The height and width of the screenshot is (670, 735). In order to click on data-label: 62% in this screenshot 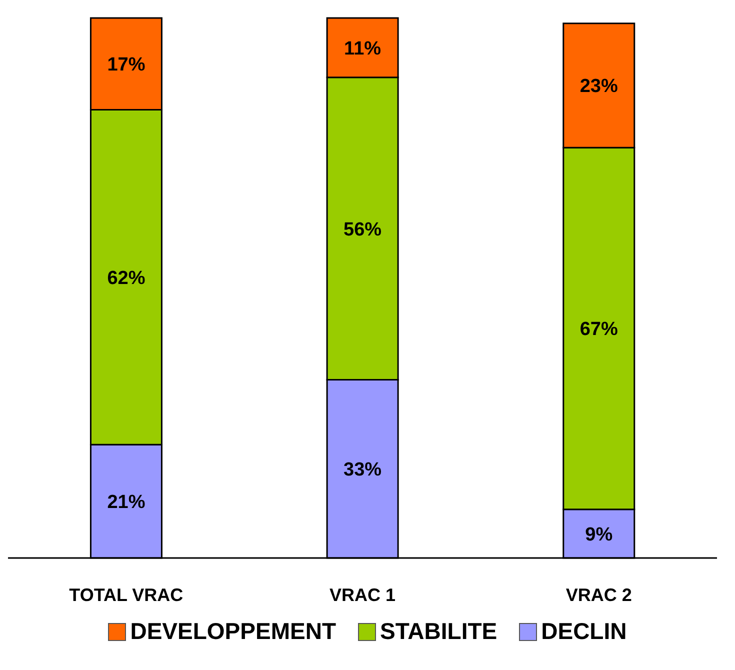, I will do `click(126, 278)`.